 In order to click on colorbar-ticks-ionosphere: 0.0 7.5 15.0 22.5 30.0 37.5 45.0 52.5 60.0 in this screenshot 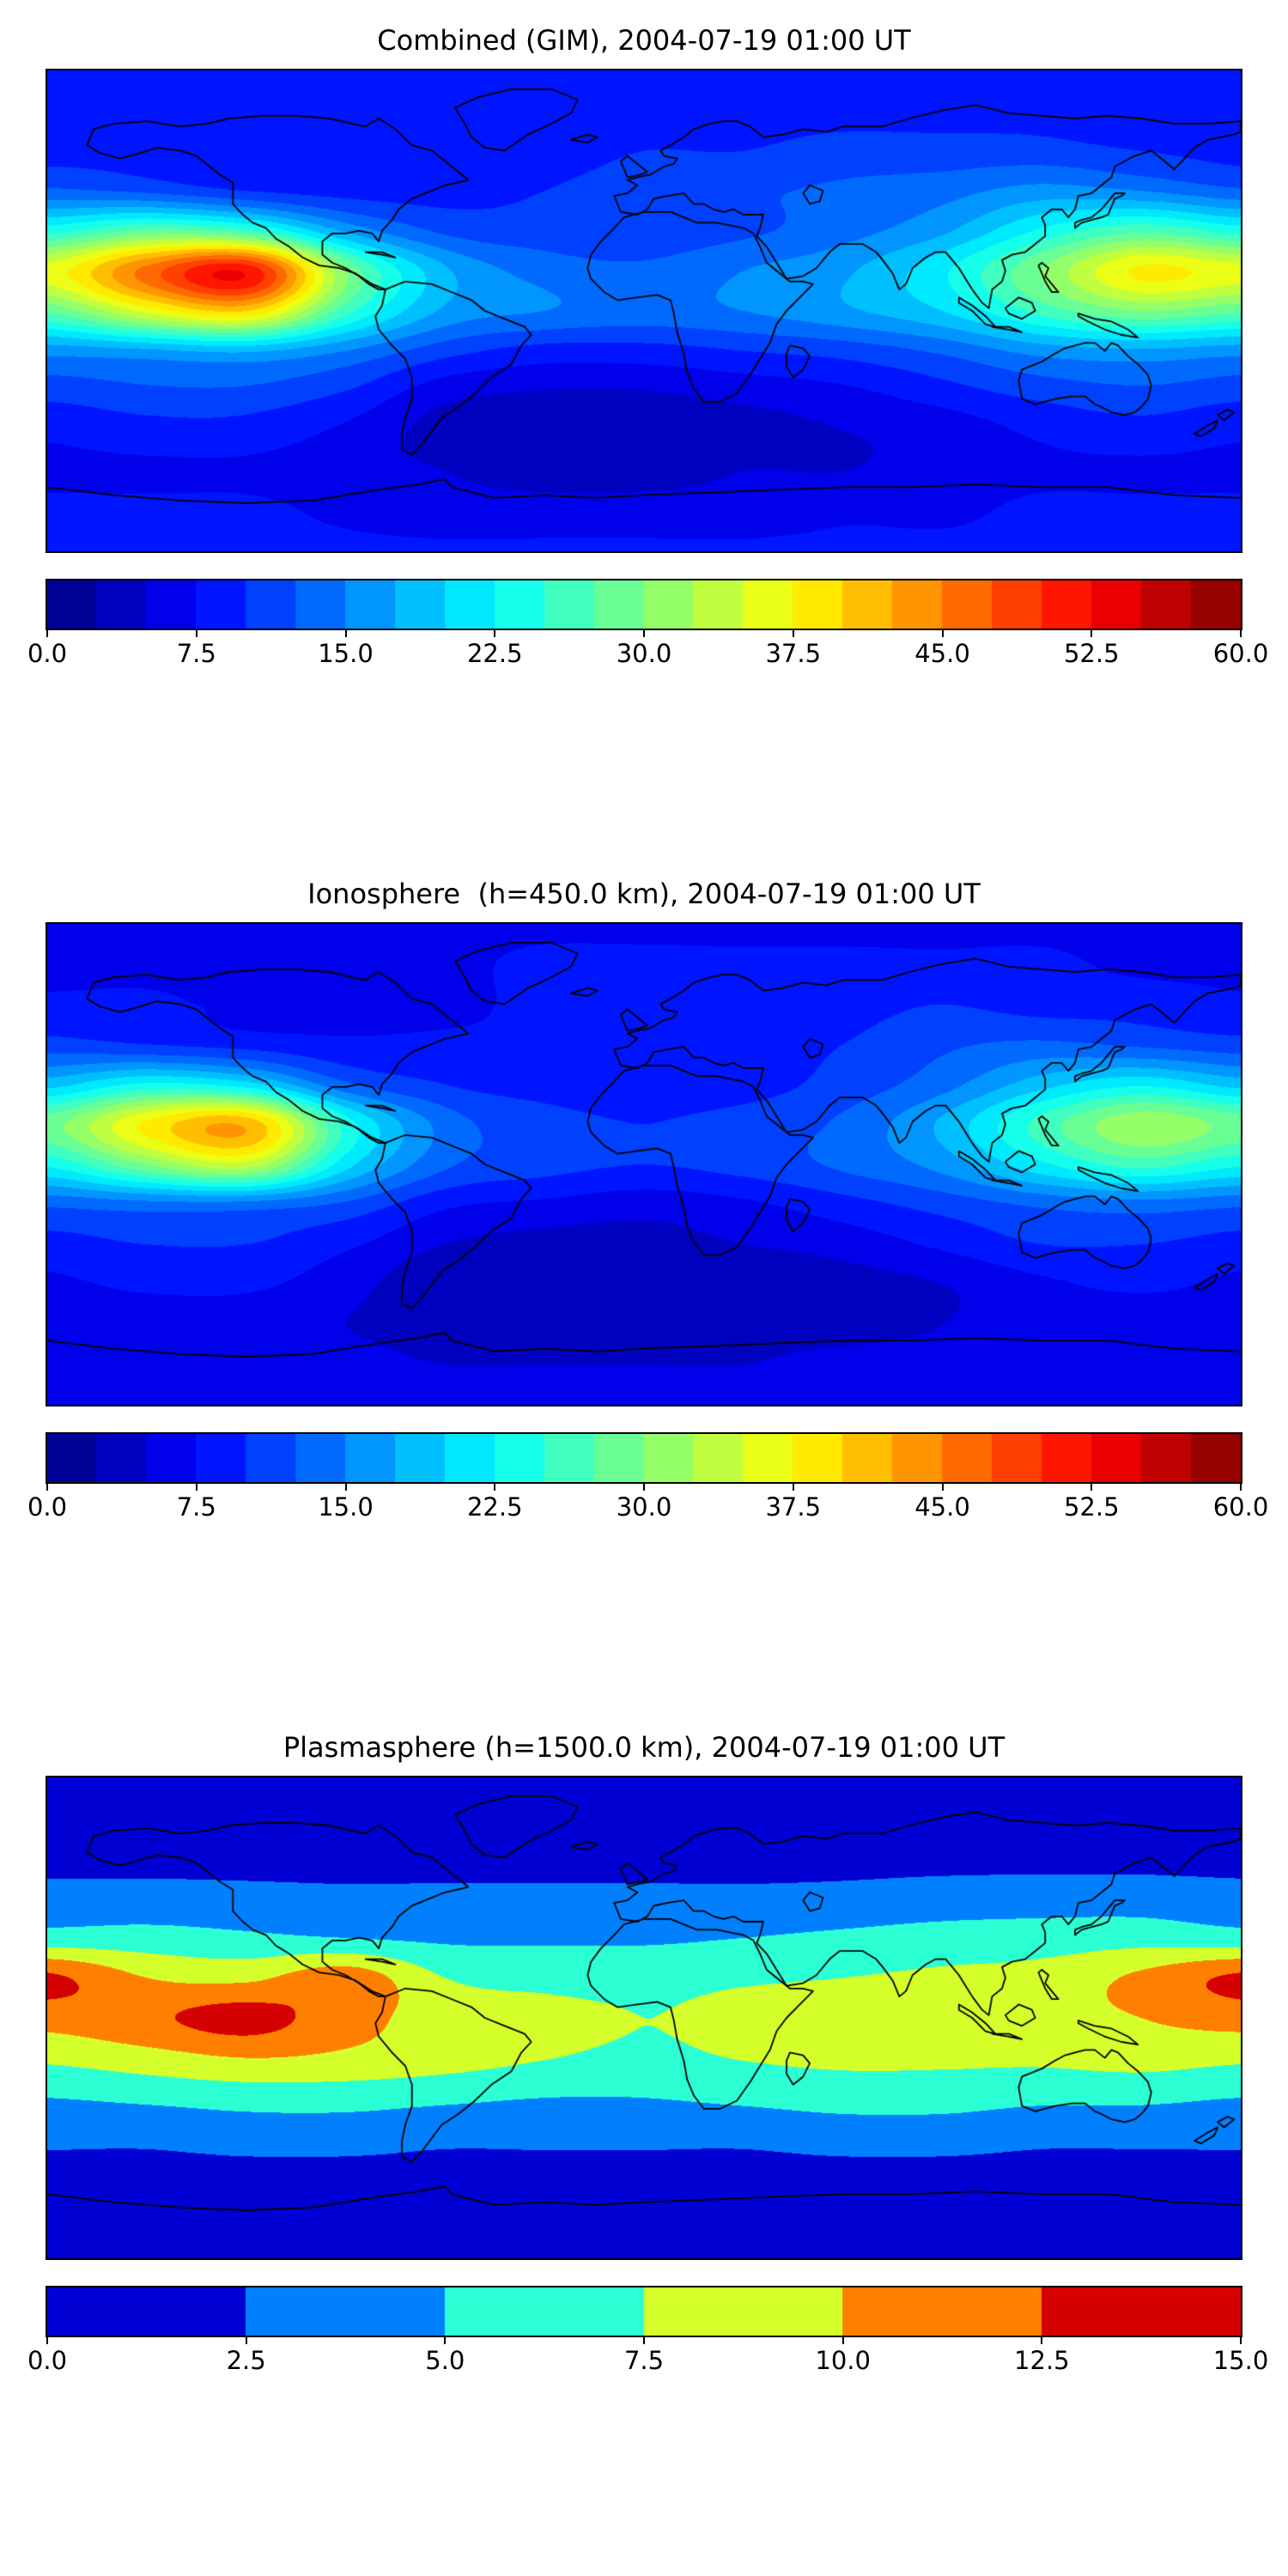, I will do `click(647, 1504)`.